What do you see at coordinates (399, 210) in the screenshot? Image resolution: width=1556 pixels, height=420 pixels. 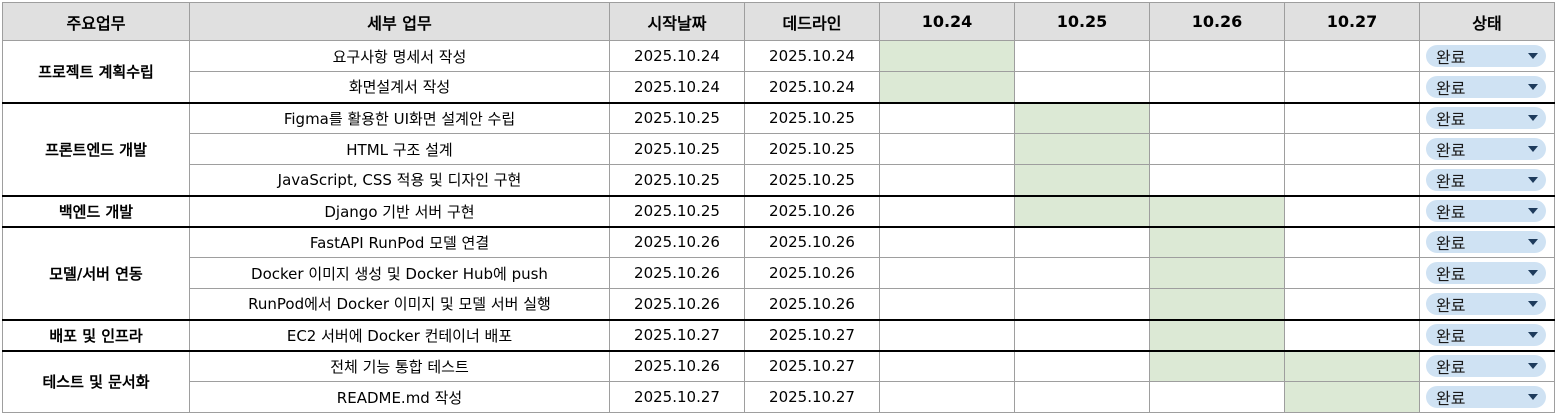 I see `sub-task-cell: Django 기반 서버 구현` at bounding box center [399, 210].